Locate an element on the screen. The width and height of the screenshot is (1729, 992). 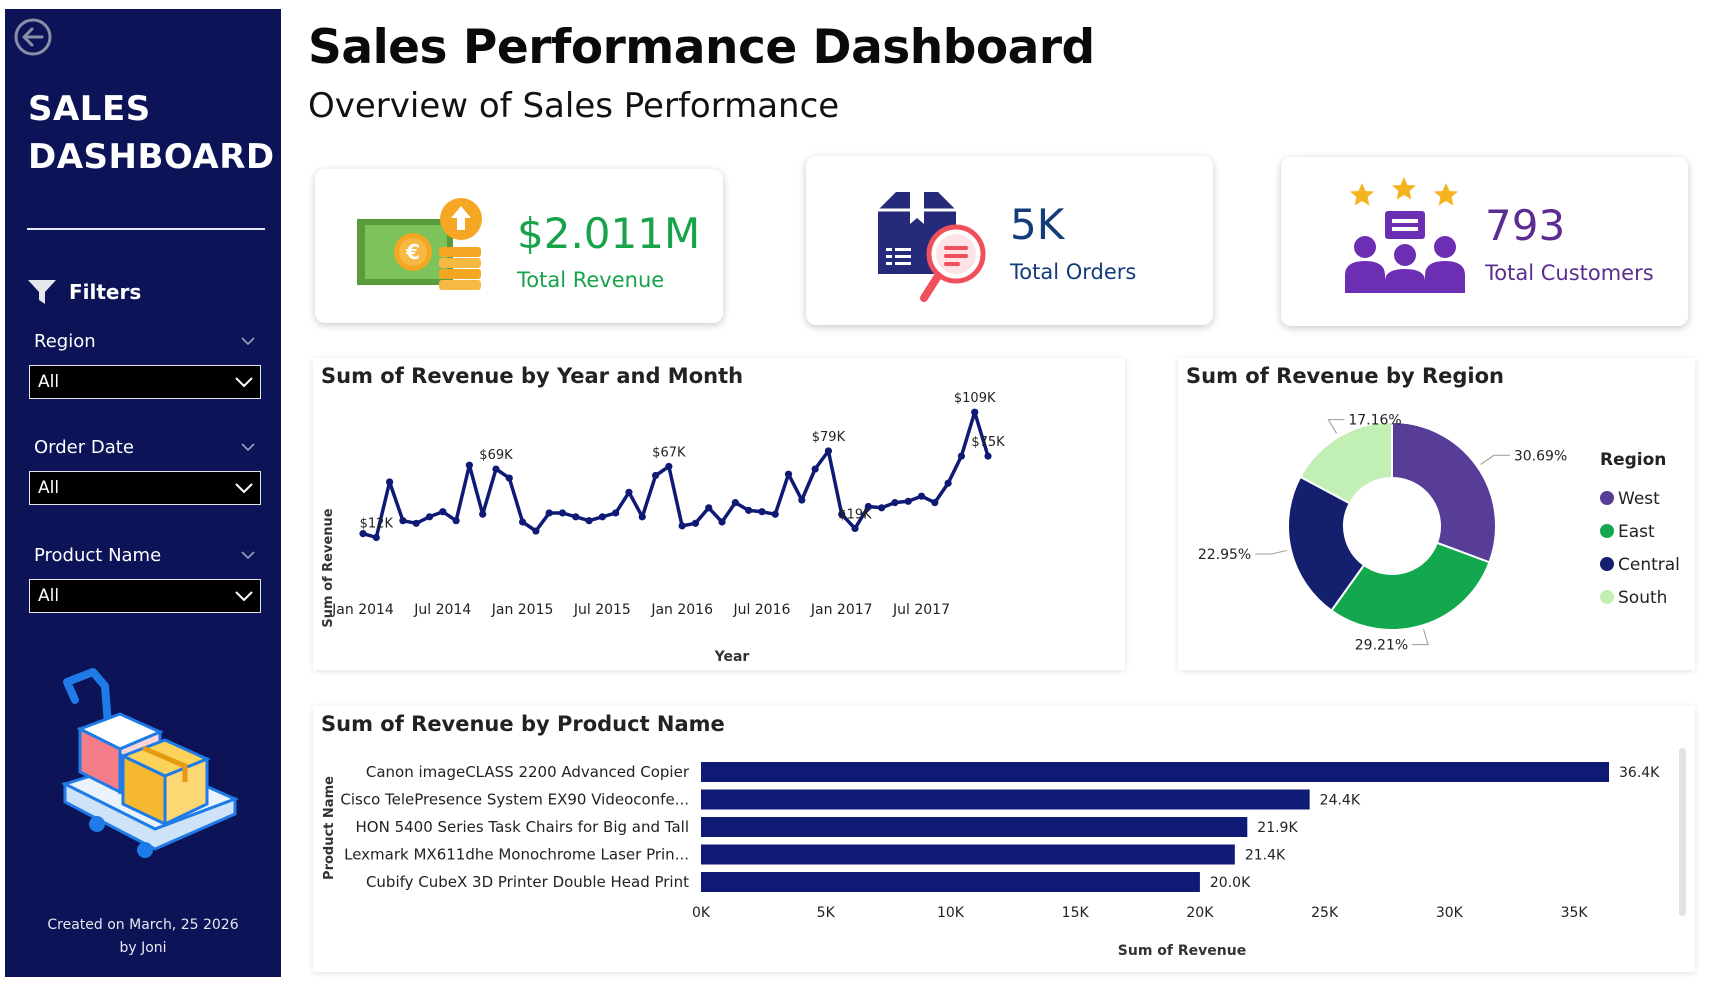
filter-product-name-label: Product Name is located at coordinates (98, 555).